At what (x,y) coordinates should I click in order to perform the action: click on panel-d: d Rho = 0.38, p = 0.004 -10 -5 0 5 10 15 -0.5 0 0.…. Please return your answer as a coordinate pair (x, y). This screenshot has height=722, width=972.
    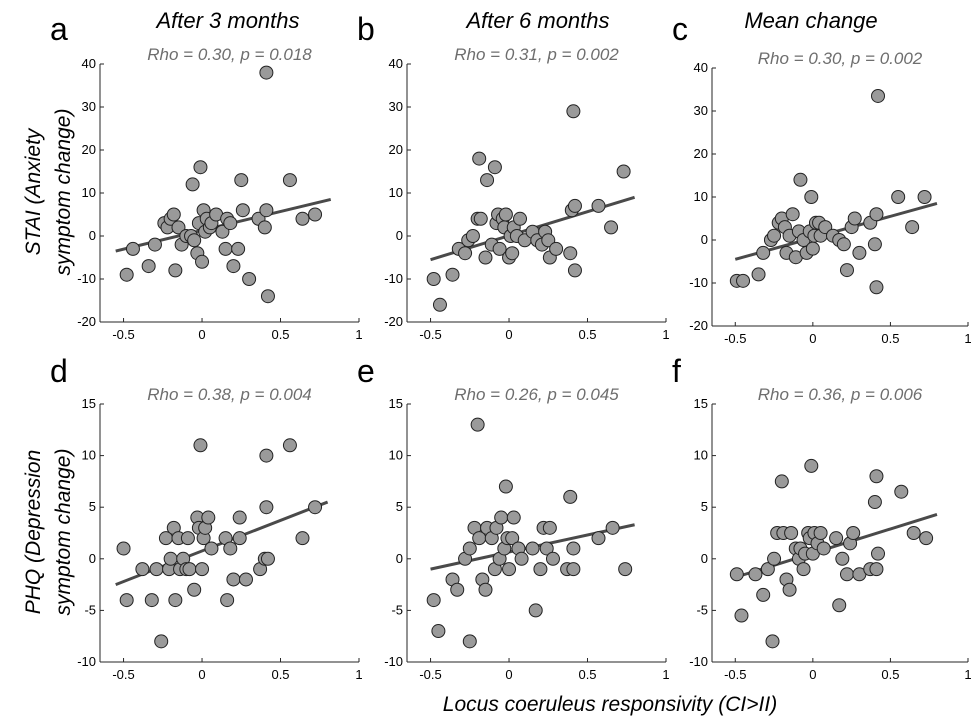
    Looking at the image, I should click on (206, 517).